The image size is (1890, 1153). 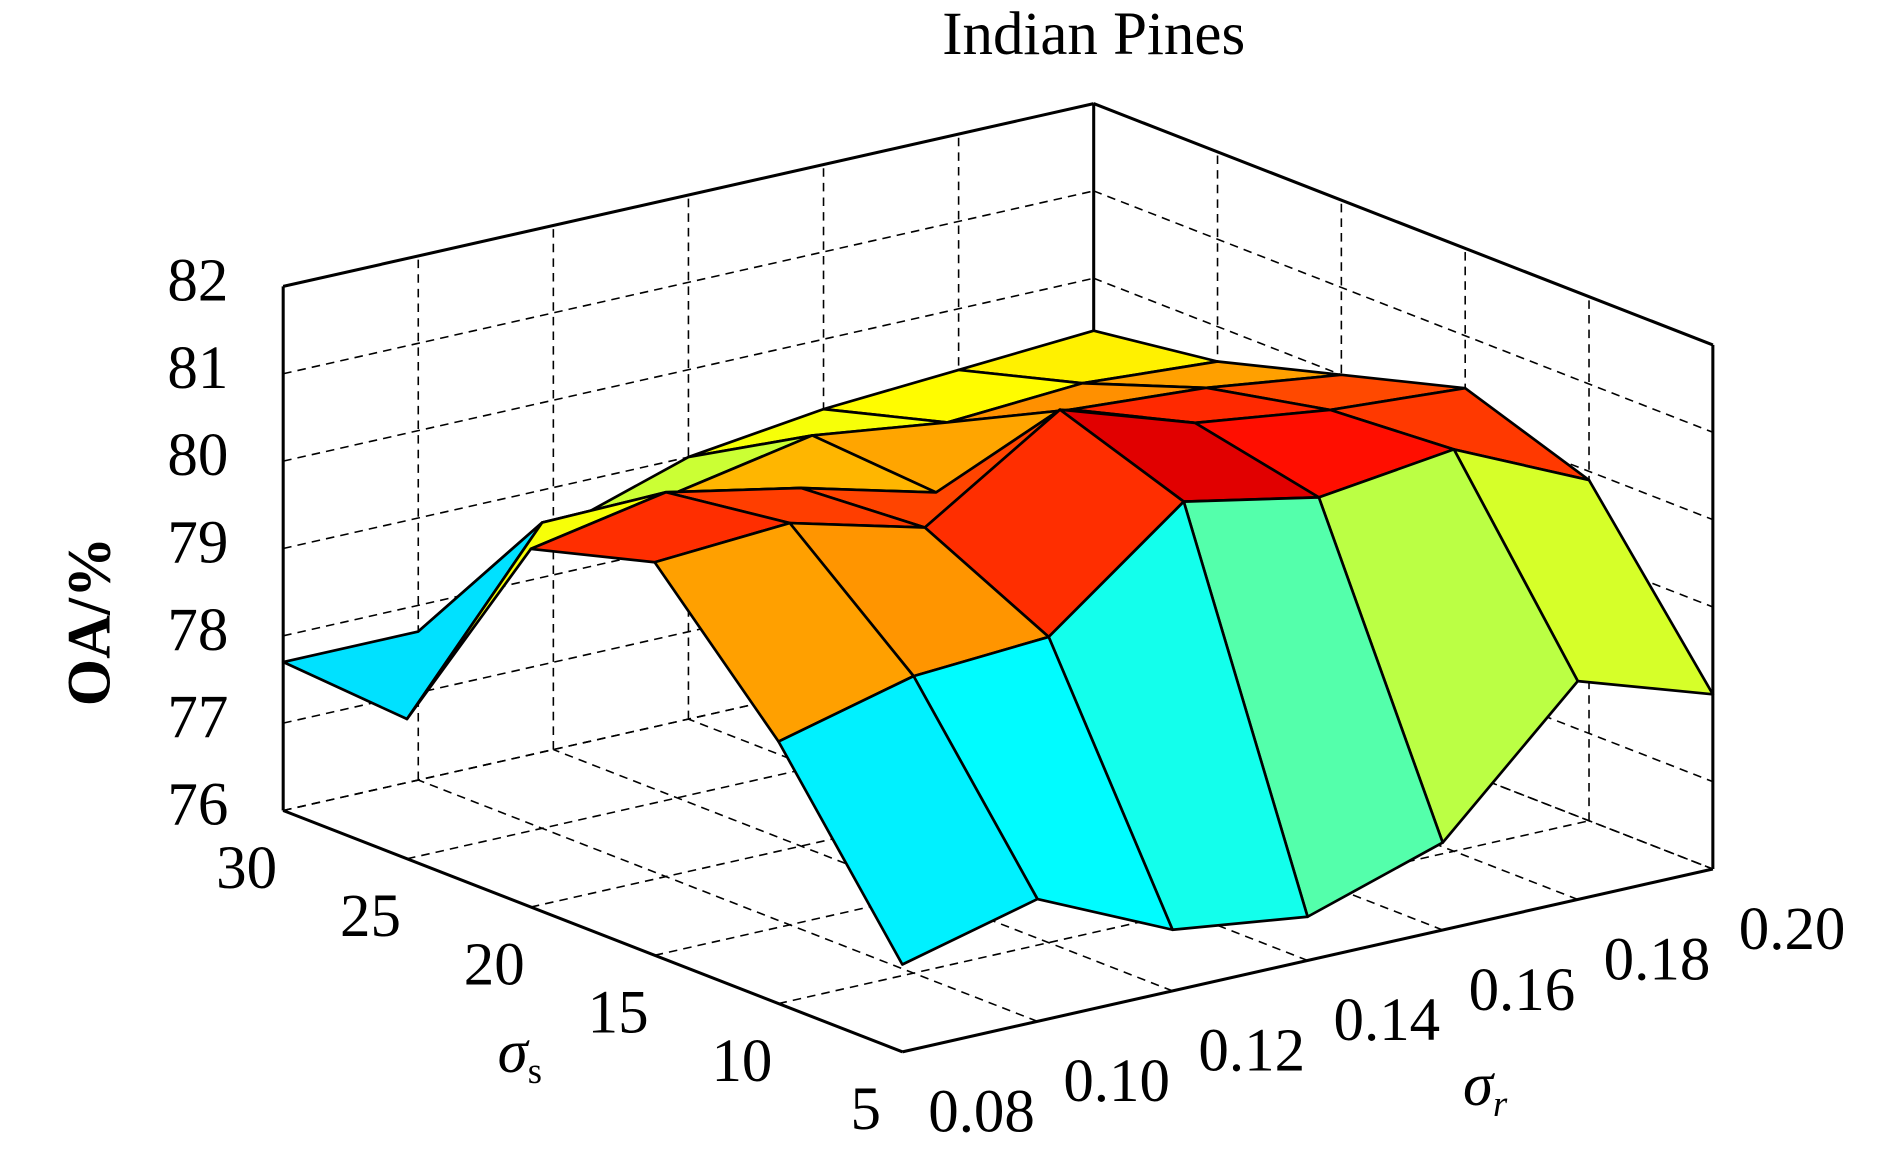 What do you see at coordinates (1116, 1081) in the screenshot?
I see `x-tick-label: 0.10` at bounding box center [1116, 1081].